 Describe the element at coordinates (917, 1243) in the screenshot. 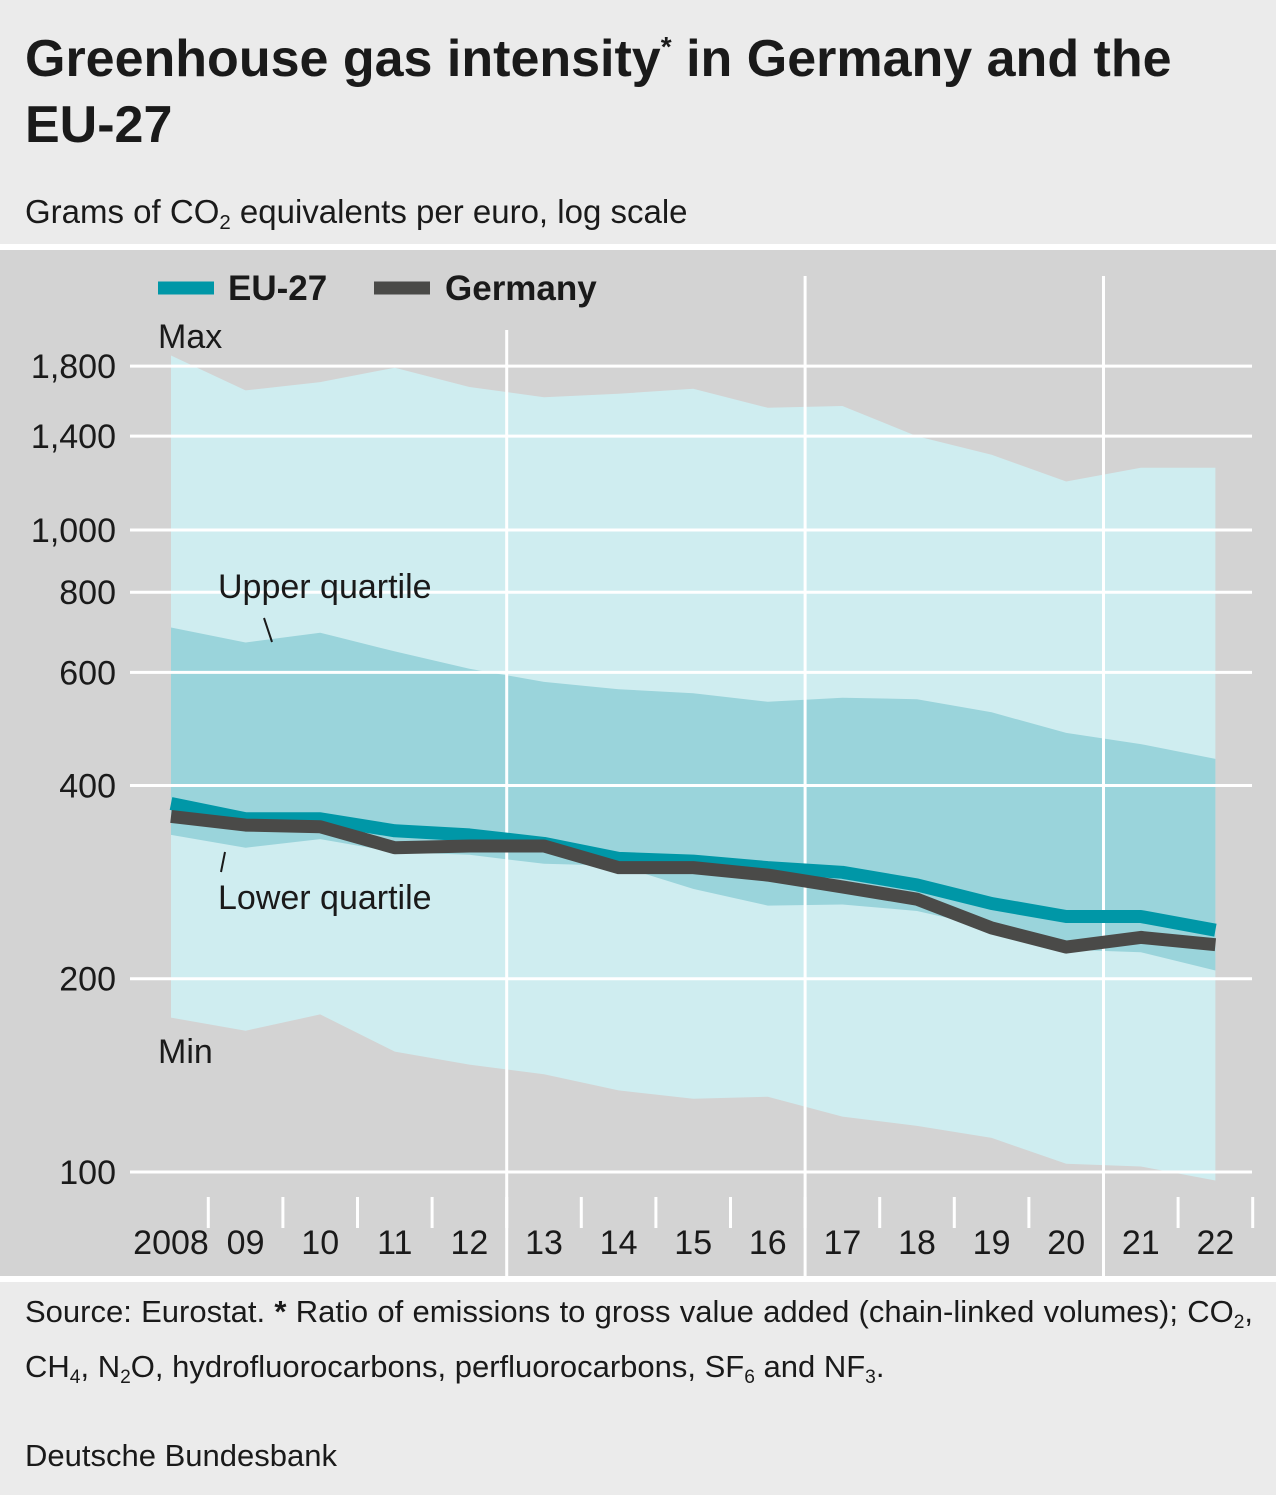

I see `x-tick-label: 18` at that location.